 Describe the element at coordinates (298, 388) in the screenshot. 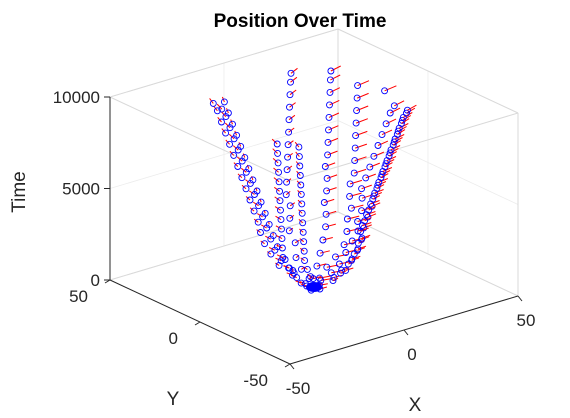

I see `x-tick-label: -50` at that location.